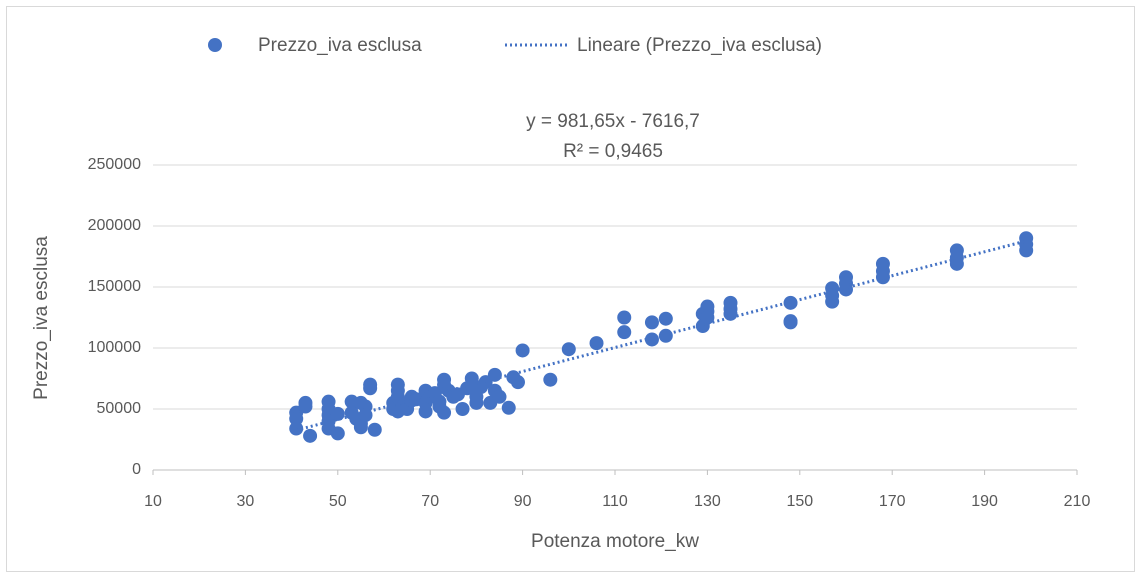 The height and width of the screenshot is (583, 1141). Describe the element at coordinates (338, 501) in the screenshot. I see `x-tick-label: 50` at that location.